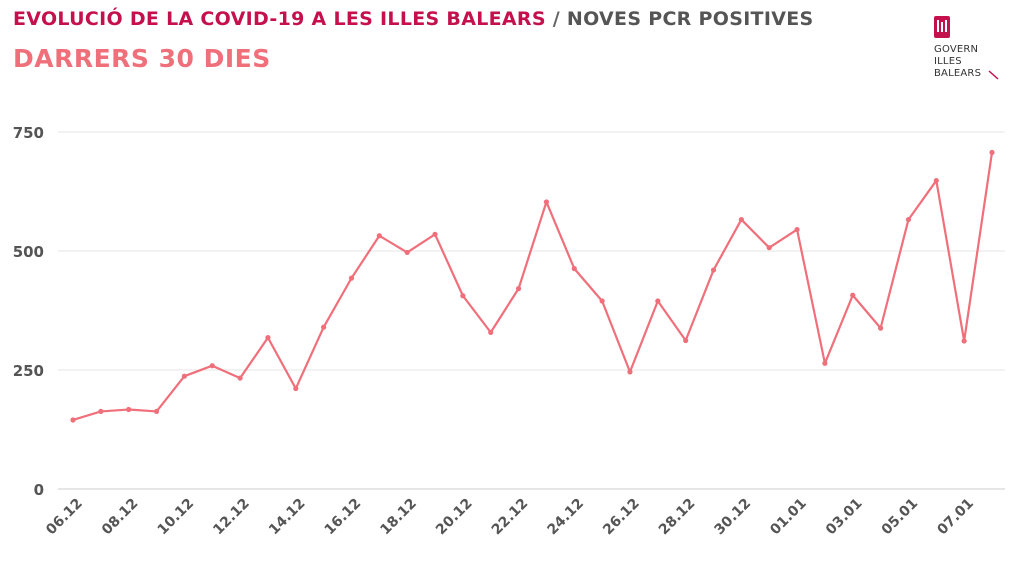 This screenshot has width=1024, height=576. What do you see at coordinates (39, 490) in the screenshot?
I see `y-tick-label: 0` at bounding box center [39, 490].